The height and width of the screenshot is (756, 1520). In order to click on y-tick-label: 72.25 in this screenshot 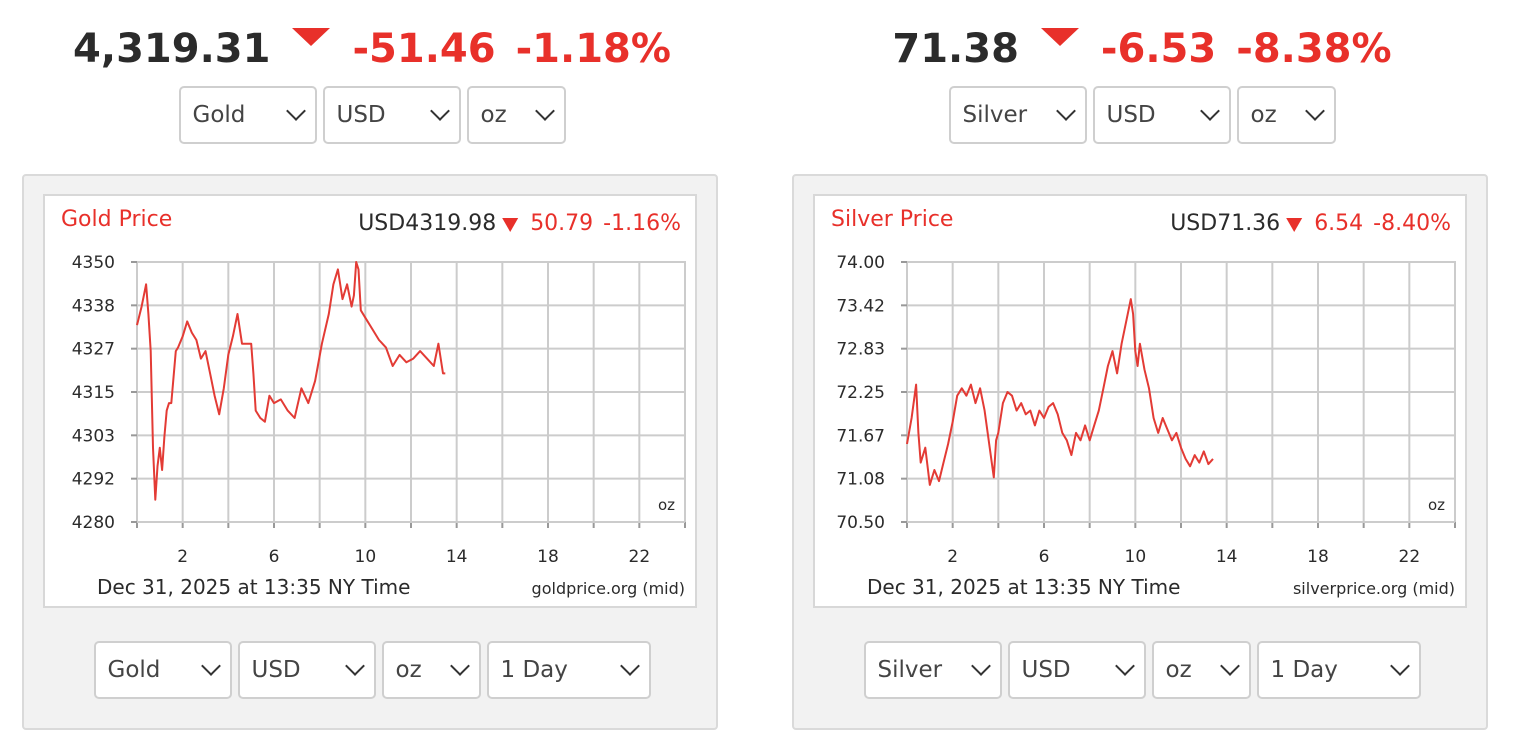, I will do `click(860, 393)`.